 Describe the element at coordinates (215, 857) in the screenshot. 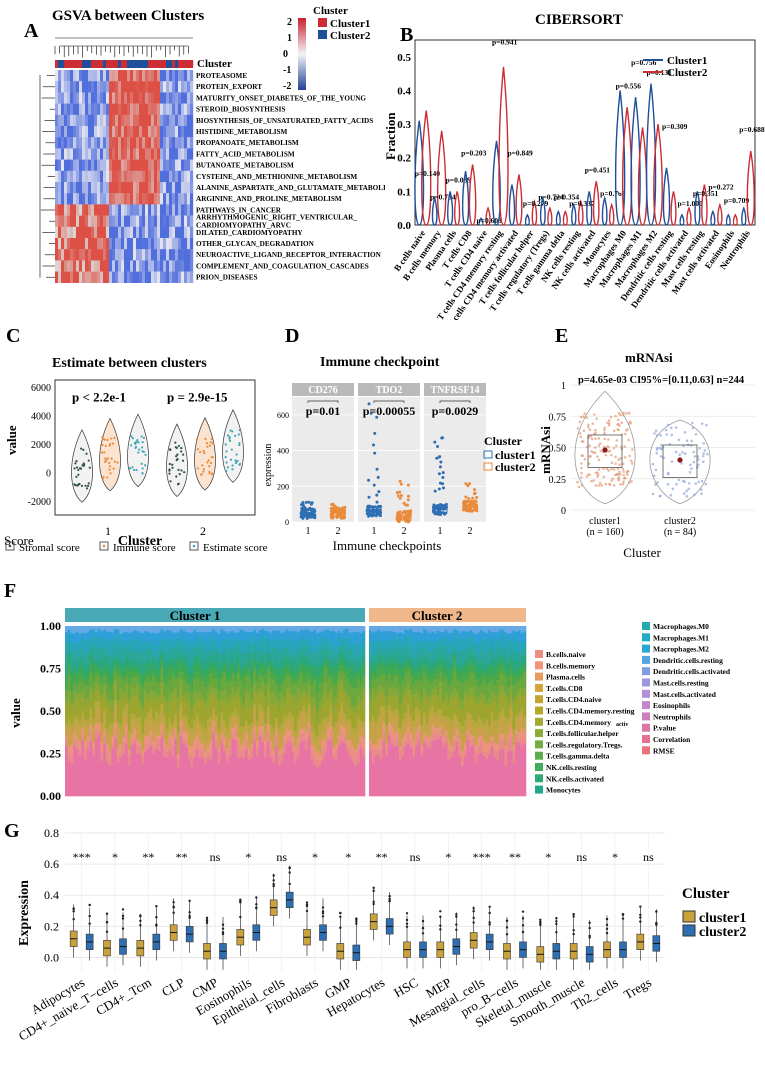

I see `signif-label: ns` at that location.